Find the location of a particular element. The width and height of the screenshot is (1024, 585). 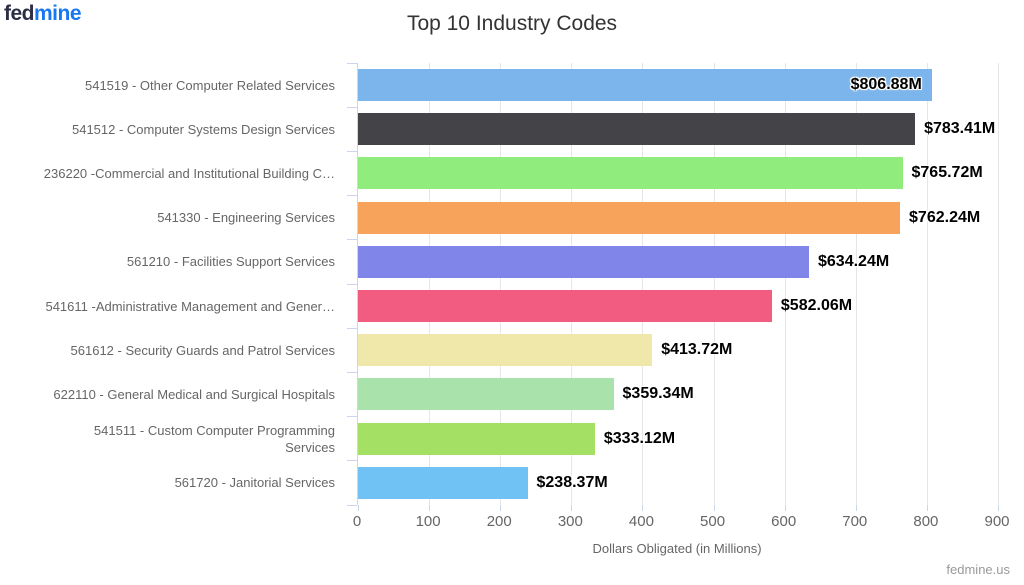

bar-row: $762.24M is located at coordinates (678, 218).